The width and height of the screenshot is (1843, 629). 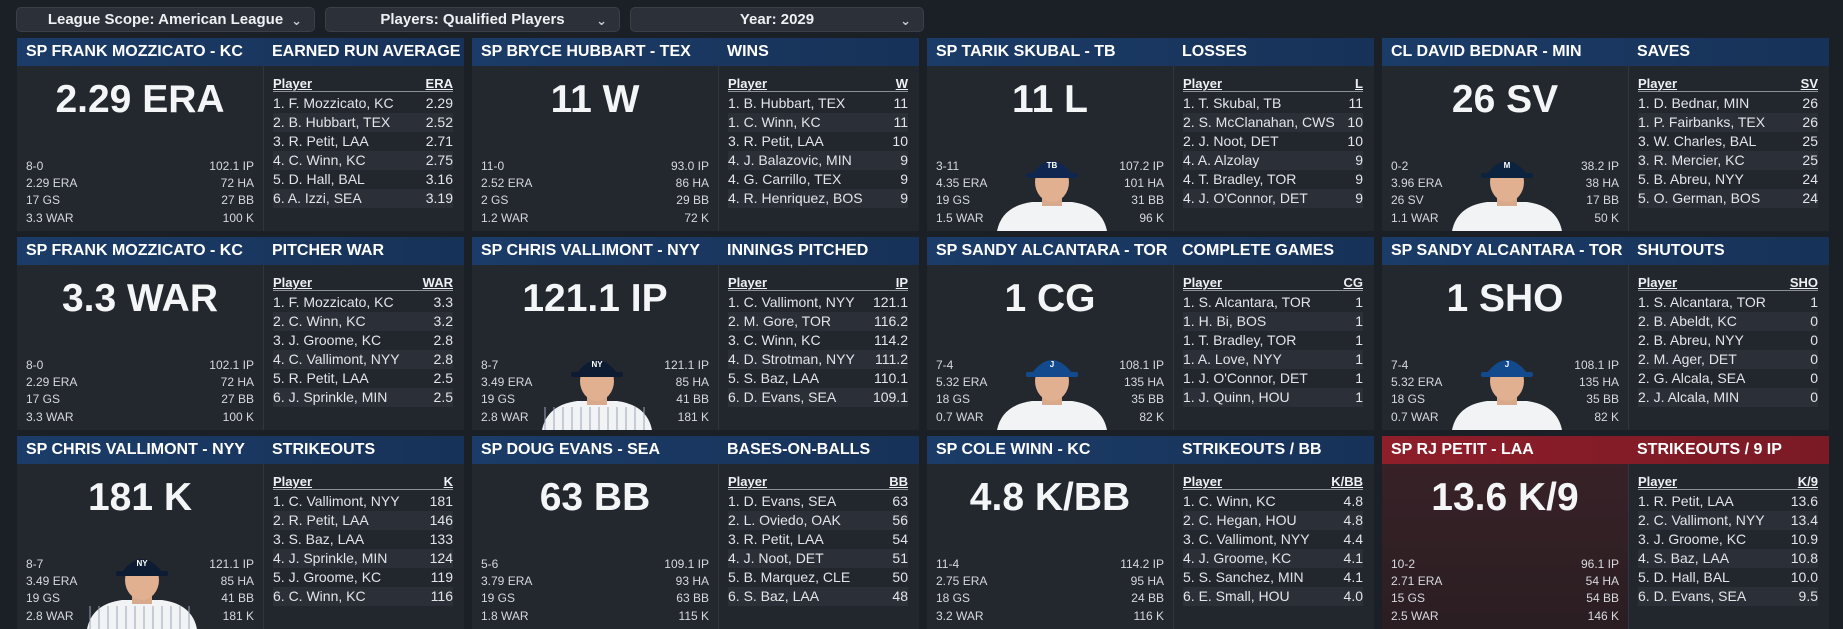 I want to click on leaderboard-row: 6. C. Winn, KC 116, so click(x=363, y=596).